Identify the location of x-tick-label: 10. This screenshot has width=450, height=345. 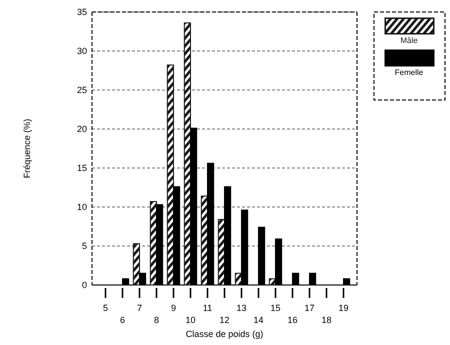
(190, 320).